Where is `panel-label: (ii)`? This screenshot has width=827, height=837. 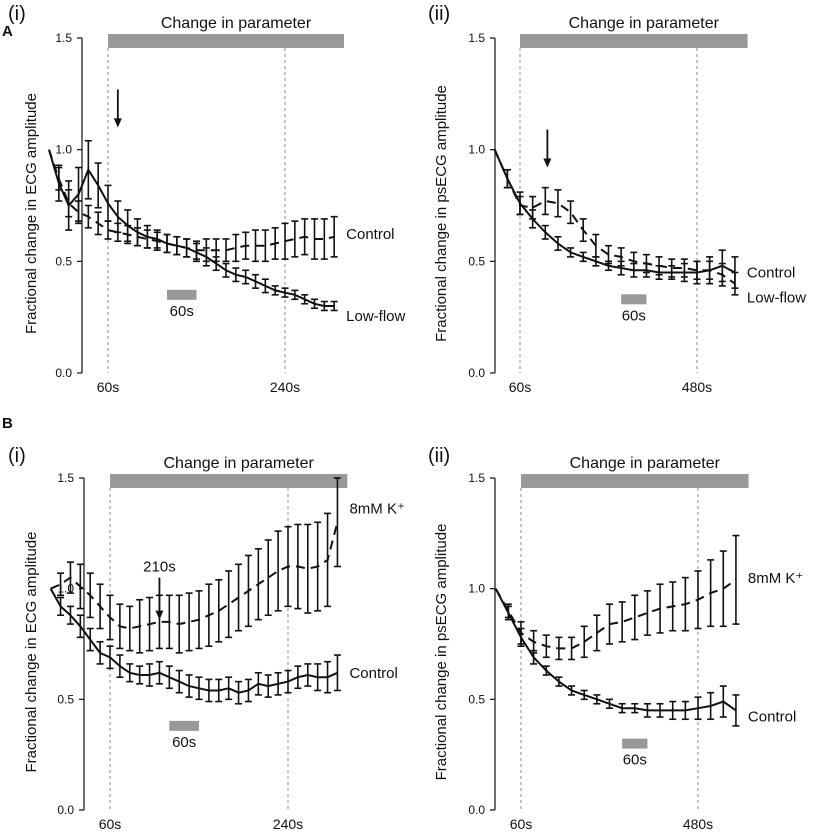 panel-label: (ii) is located at coordinates (439, 14).